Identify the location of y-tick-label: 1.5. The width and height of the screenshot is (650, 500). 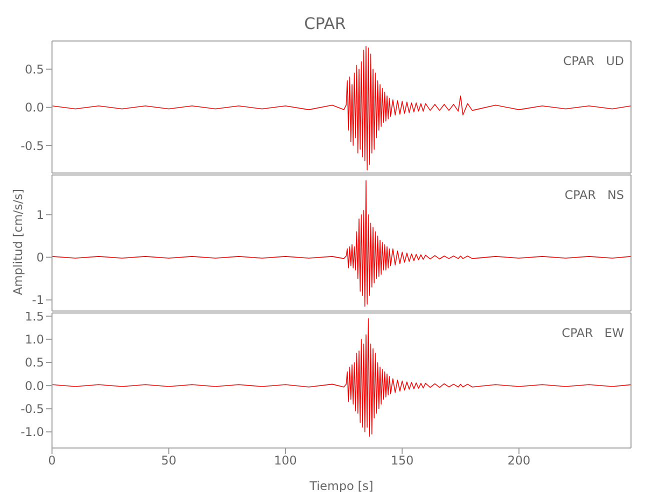
(34, 316).